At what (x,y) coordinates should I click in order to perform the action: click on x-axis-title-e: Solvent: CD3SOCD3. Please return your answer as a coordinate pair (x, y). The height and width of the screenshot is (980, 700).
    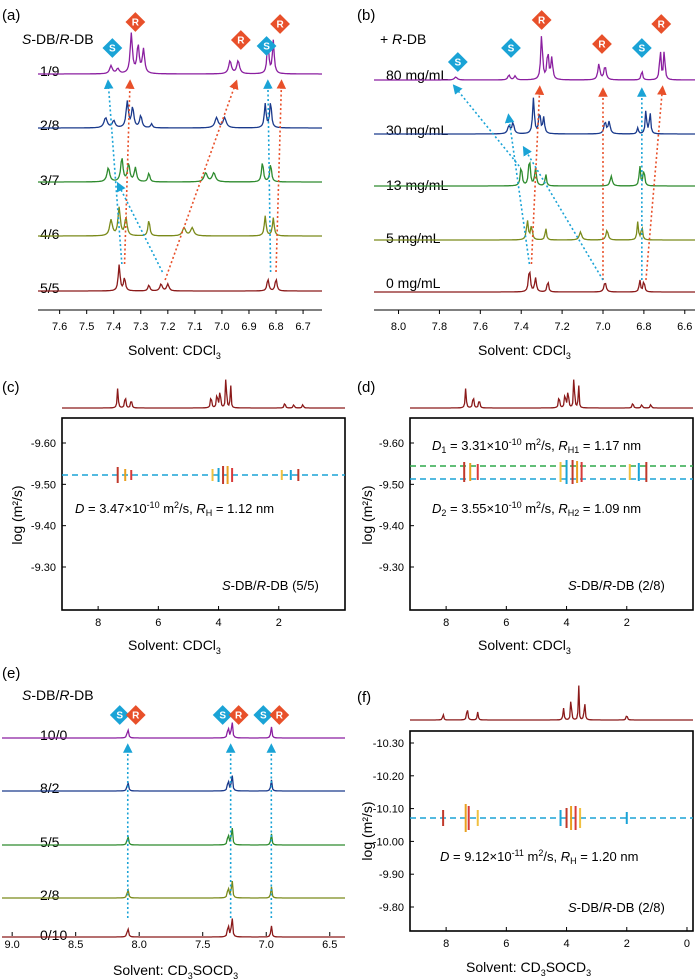
    Looking at the image, I should click on (175, 971).